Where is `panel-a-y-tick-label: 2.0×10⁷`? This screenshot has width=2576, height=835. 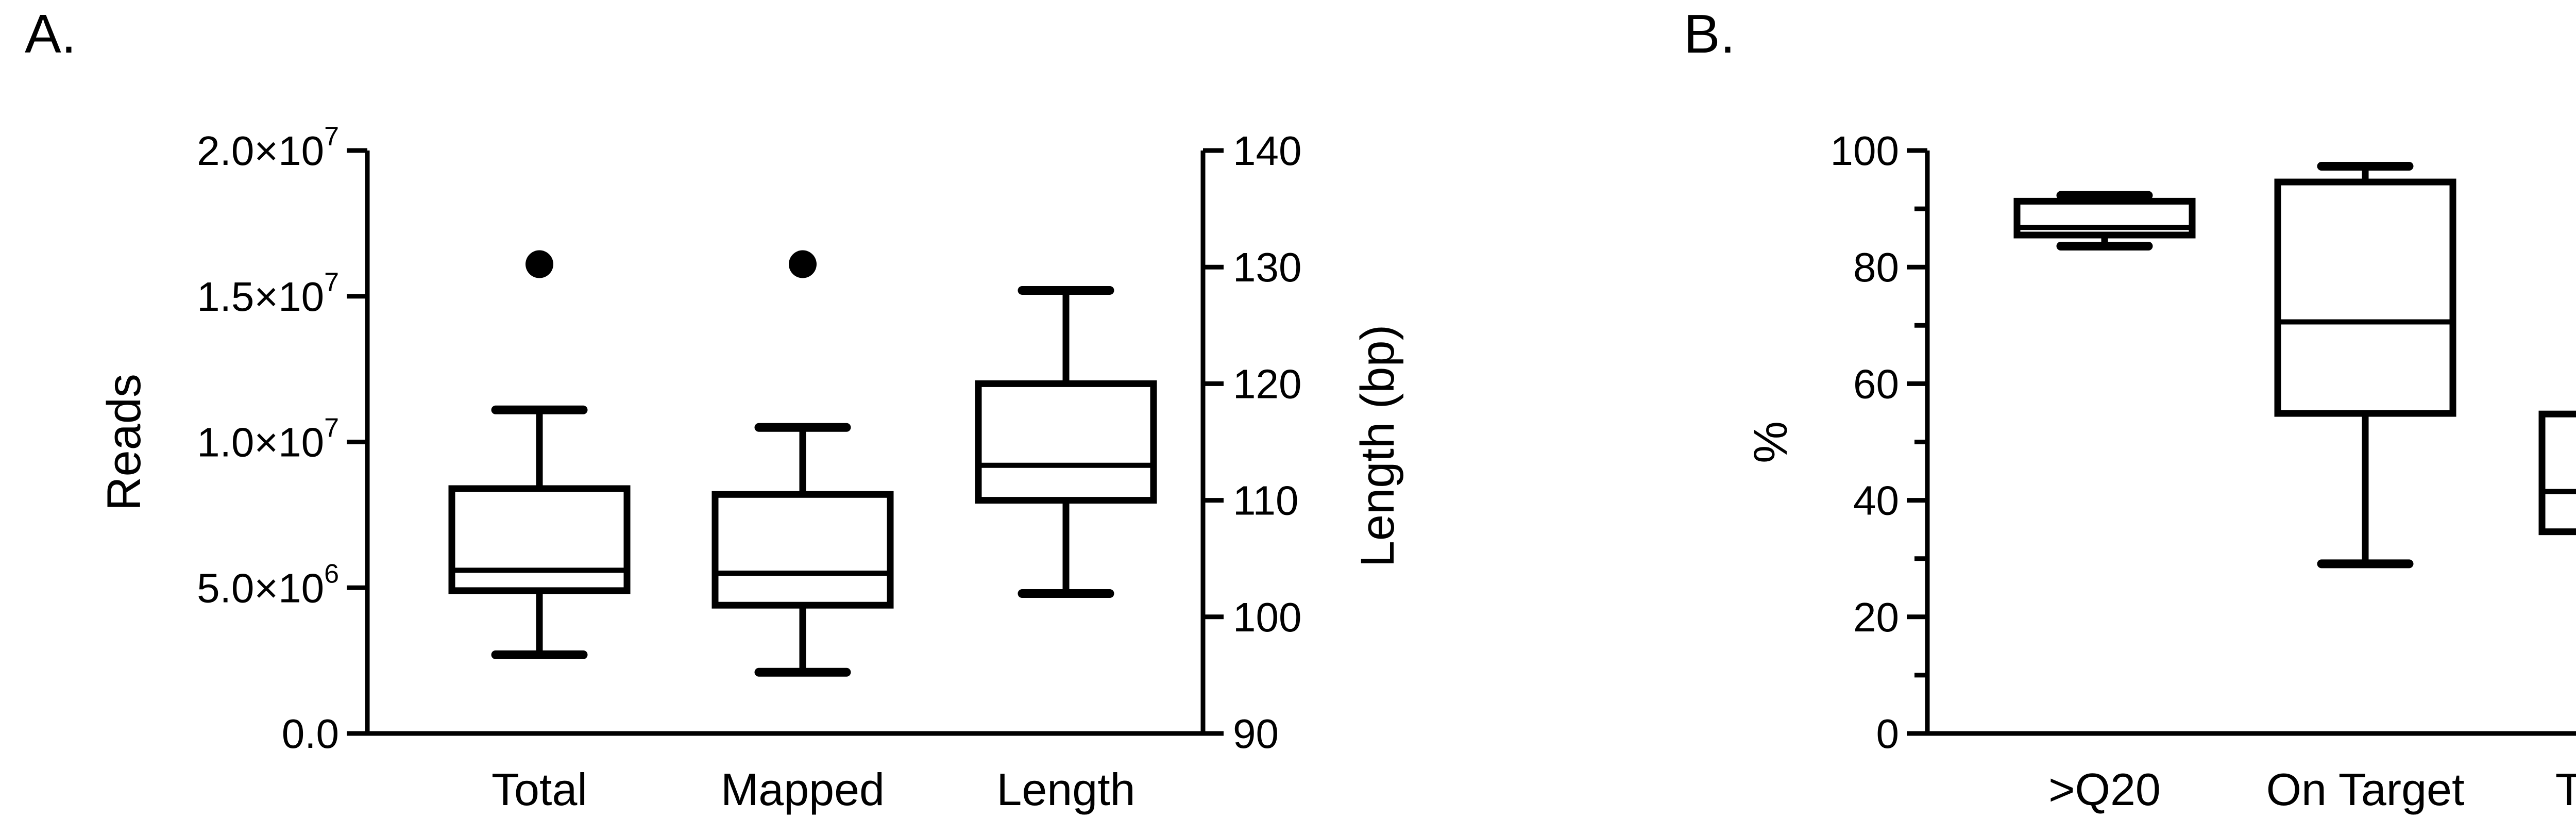 panel-a-y-tick-label: 2.0×10⁷ is located at coordinates (268, 148).